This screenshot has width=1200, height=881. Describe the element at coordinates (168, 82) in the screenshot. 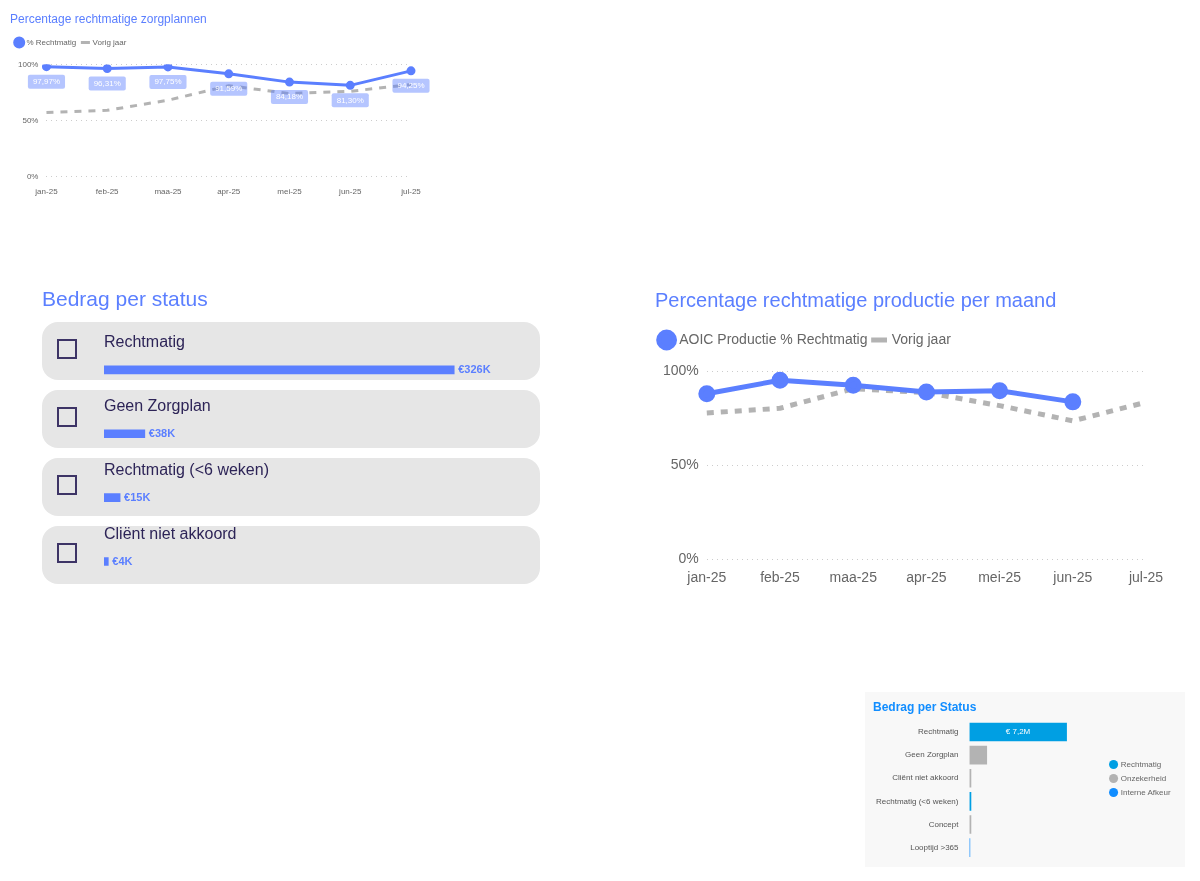

I see `data-label: 97,75%` at that location.